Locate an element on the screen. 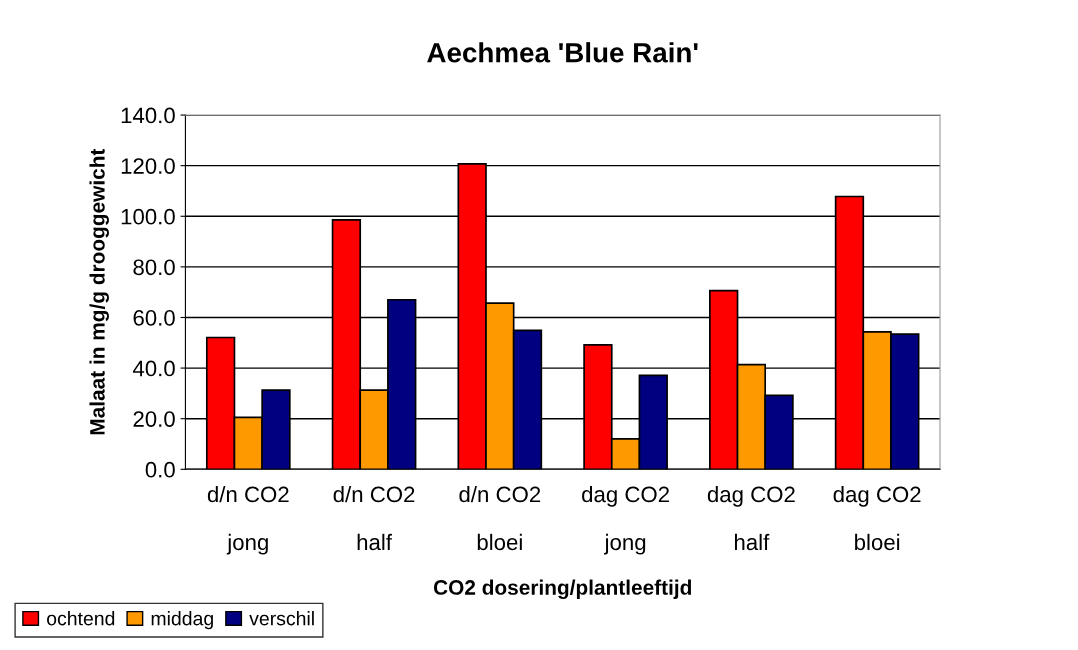  chart-title: Aechmea 'Blue Rain' is located at coordinates (562, 52).